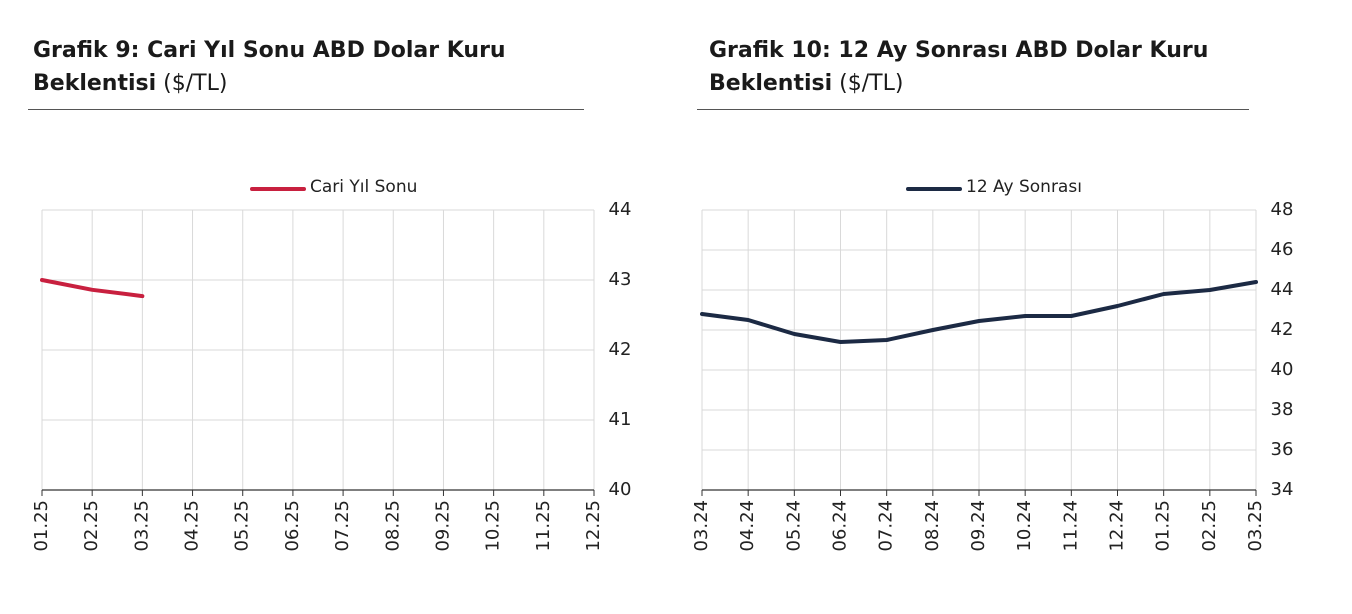  What do you see at coordinates (747, 526) in the screenshot?
I see `x-tick-label: 04.24` at bounding box center [747, 526].